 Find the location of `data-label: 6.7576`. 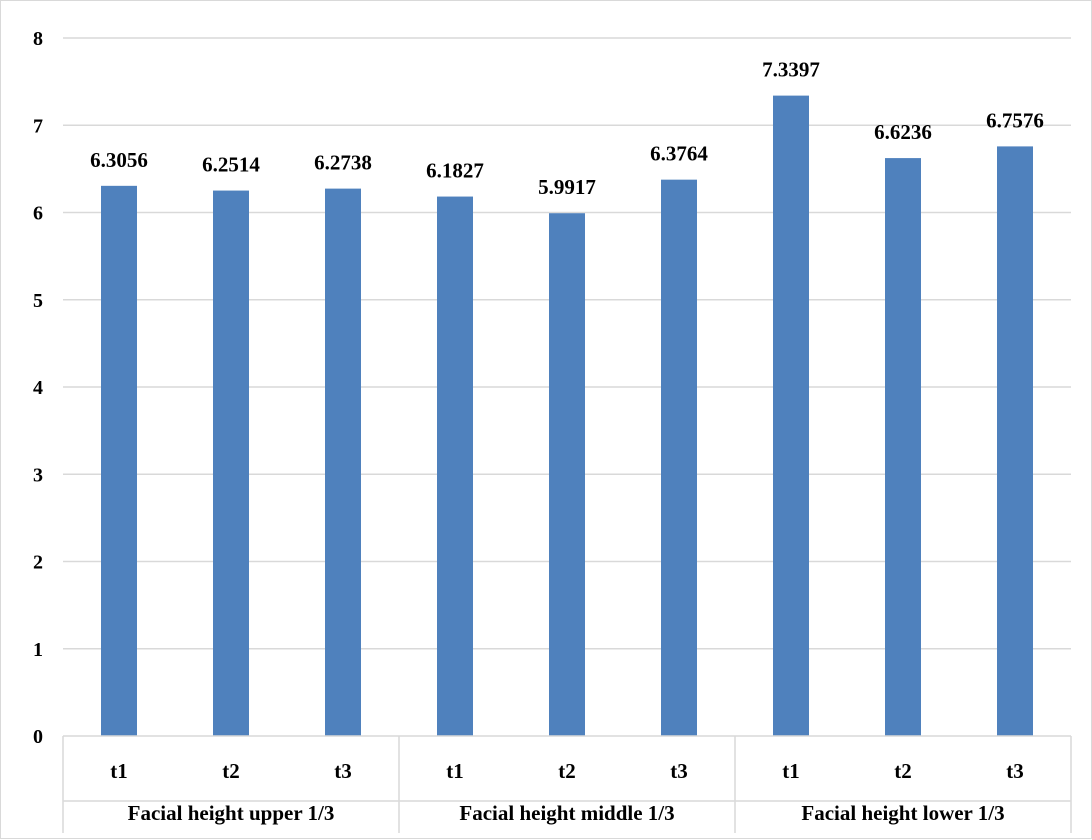

data-label: 6.7576 is located at coordinates (1015, 120).